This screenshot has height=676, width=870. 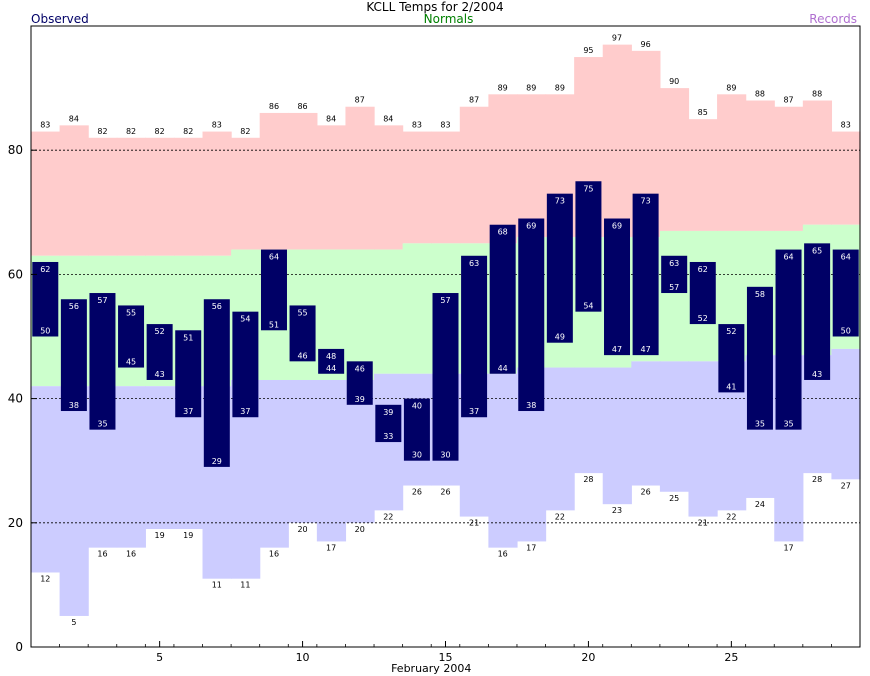 What do you see at coordinates (360, 399) in the screenshot?
I see `observed-low-label: 39` at bounding box center [360, 399].